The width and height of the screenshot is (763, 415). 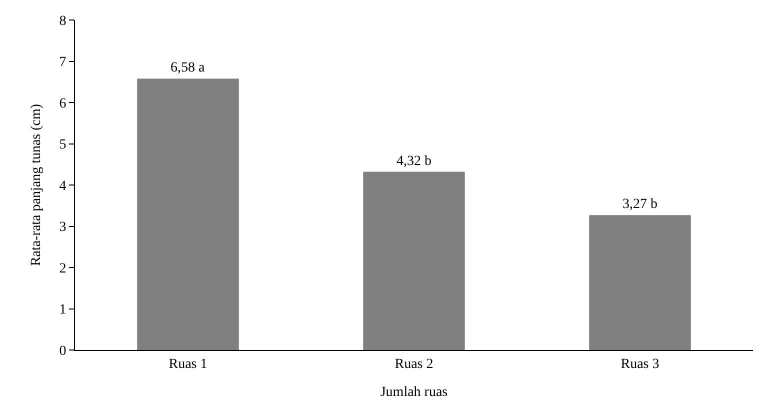 What do you see at coordinates (188, 364) in the screenshot?
I see `x-tick-label: Ruas 1` at bounding box center [188, 364].